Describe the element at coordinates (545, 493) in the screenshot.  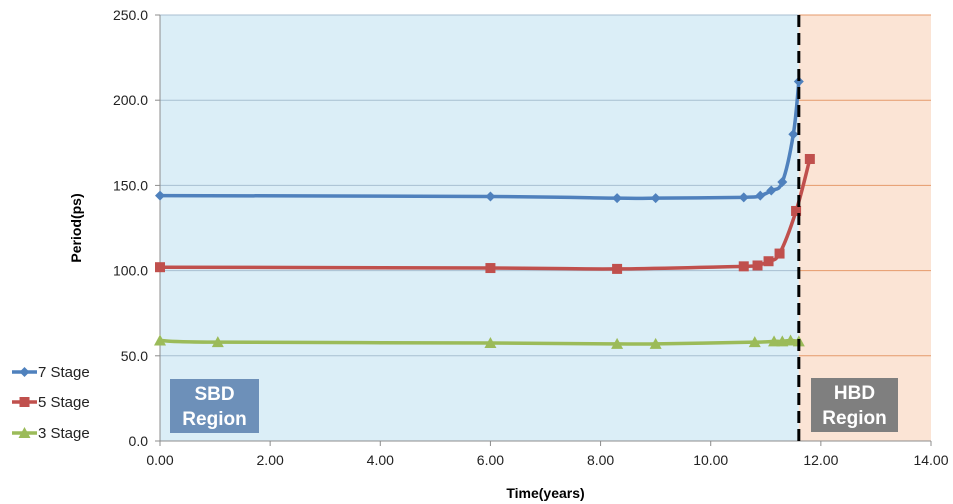
I see `x-axis-title: Time(years)` at that location.